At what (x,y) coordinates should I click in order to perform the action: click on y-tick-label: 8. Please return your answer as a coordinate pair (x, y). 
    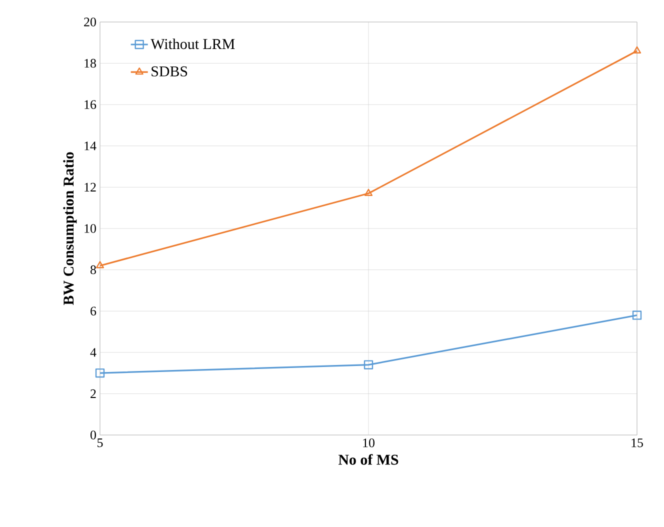
    Looking at the image, I should click on (93, 269).